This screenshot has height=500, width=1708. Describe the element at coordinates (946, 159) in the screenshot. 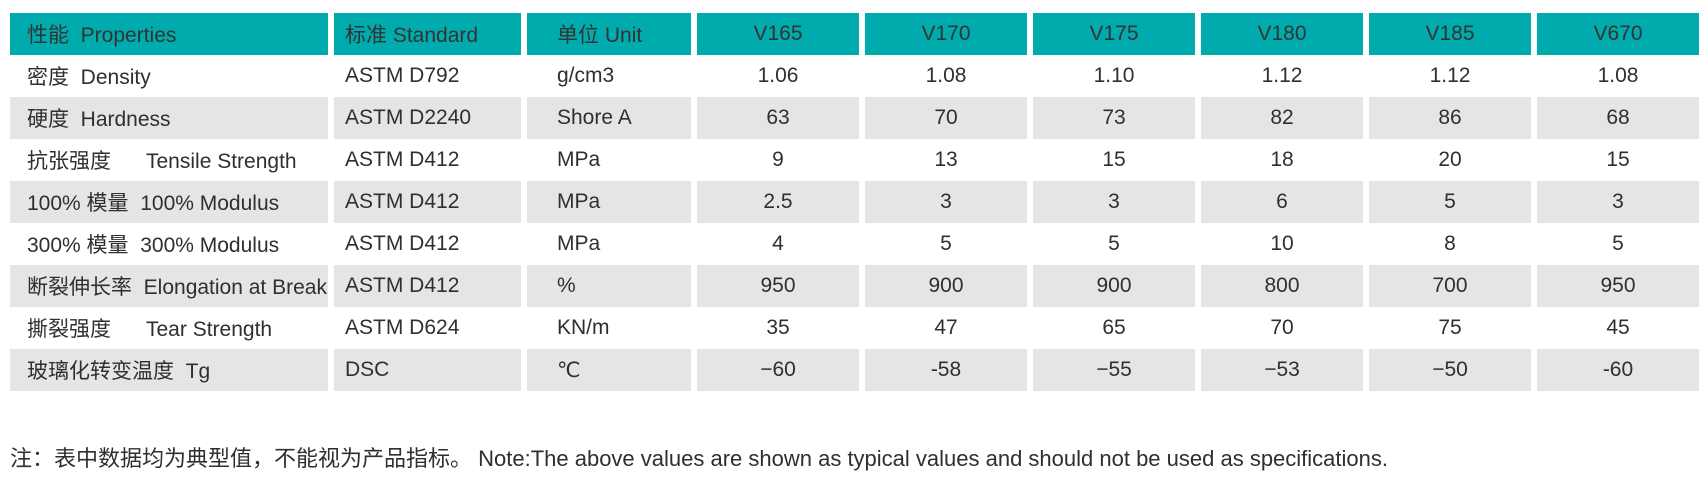

I see `table-cell: 13` at that location.